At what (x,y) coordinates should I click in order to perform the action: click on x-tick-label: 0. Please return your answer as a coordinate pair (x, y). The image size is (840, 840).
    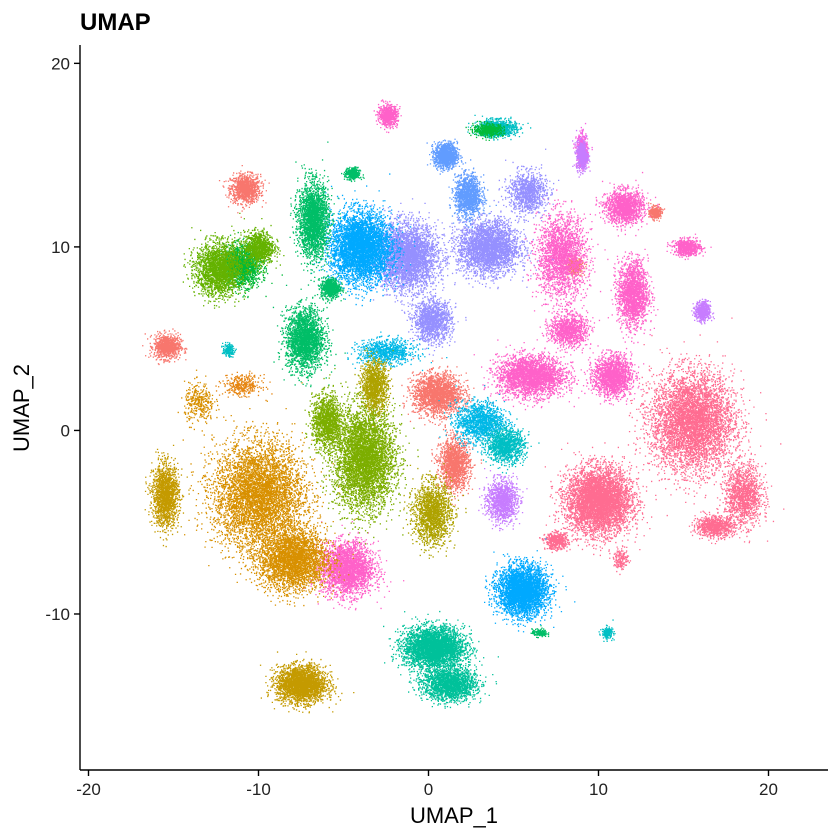
    Looking at the image, I should click on (428, 789).